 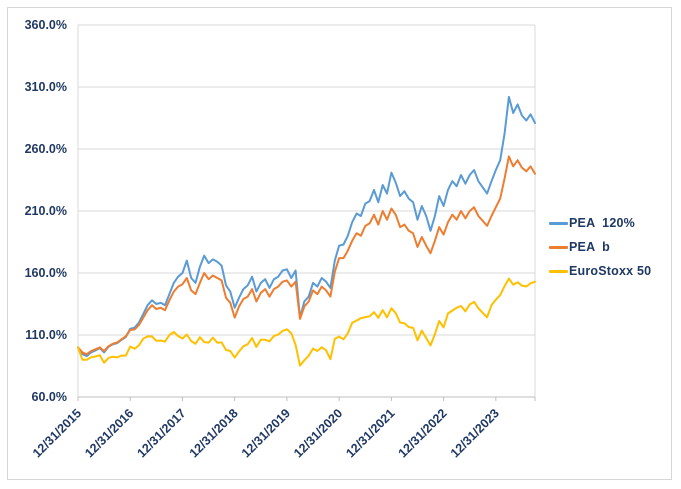 What do you see at coordinates (318, 433) in the screenshot?
I see `x-axis-tick-label: 12/31/2020` at bounding box center [318, 433].